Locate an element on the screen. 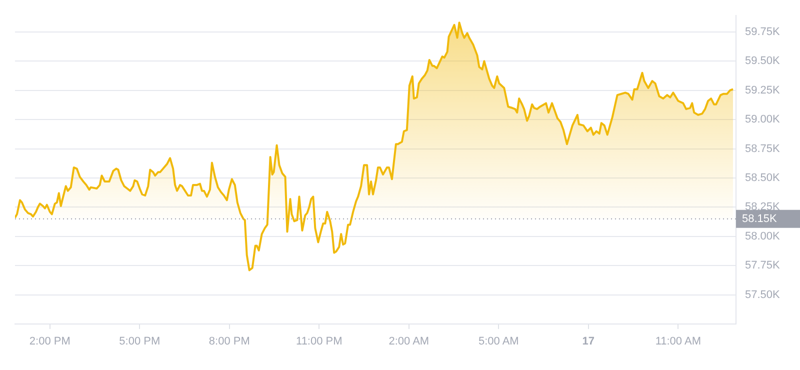 The width and height of the screenshot is (800, 370). x-tick-label: 5:00 PM is located at coordinates (139, 342).